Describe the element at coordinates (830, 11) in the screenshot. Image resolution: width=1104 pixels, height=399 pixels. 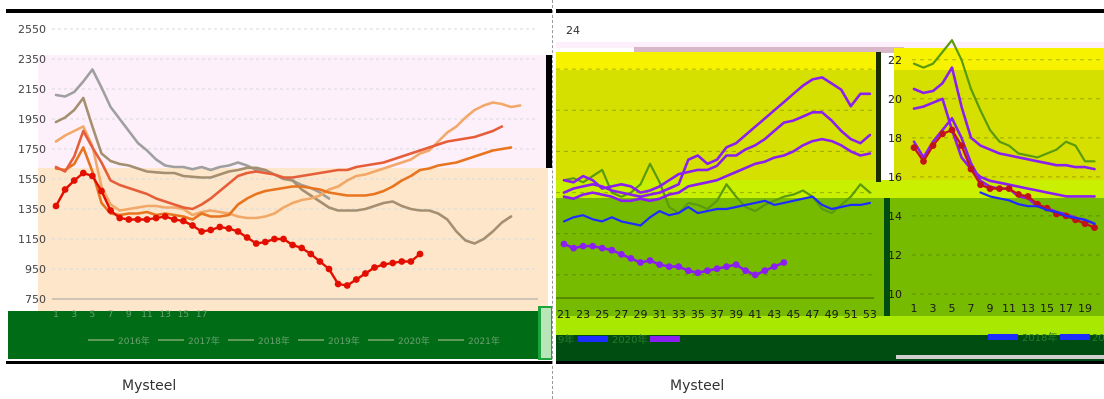
I see `top-rule-right` at that location.